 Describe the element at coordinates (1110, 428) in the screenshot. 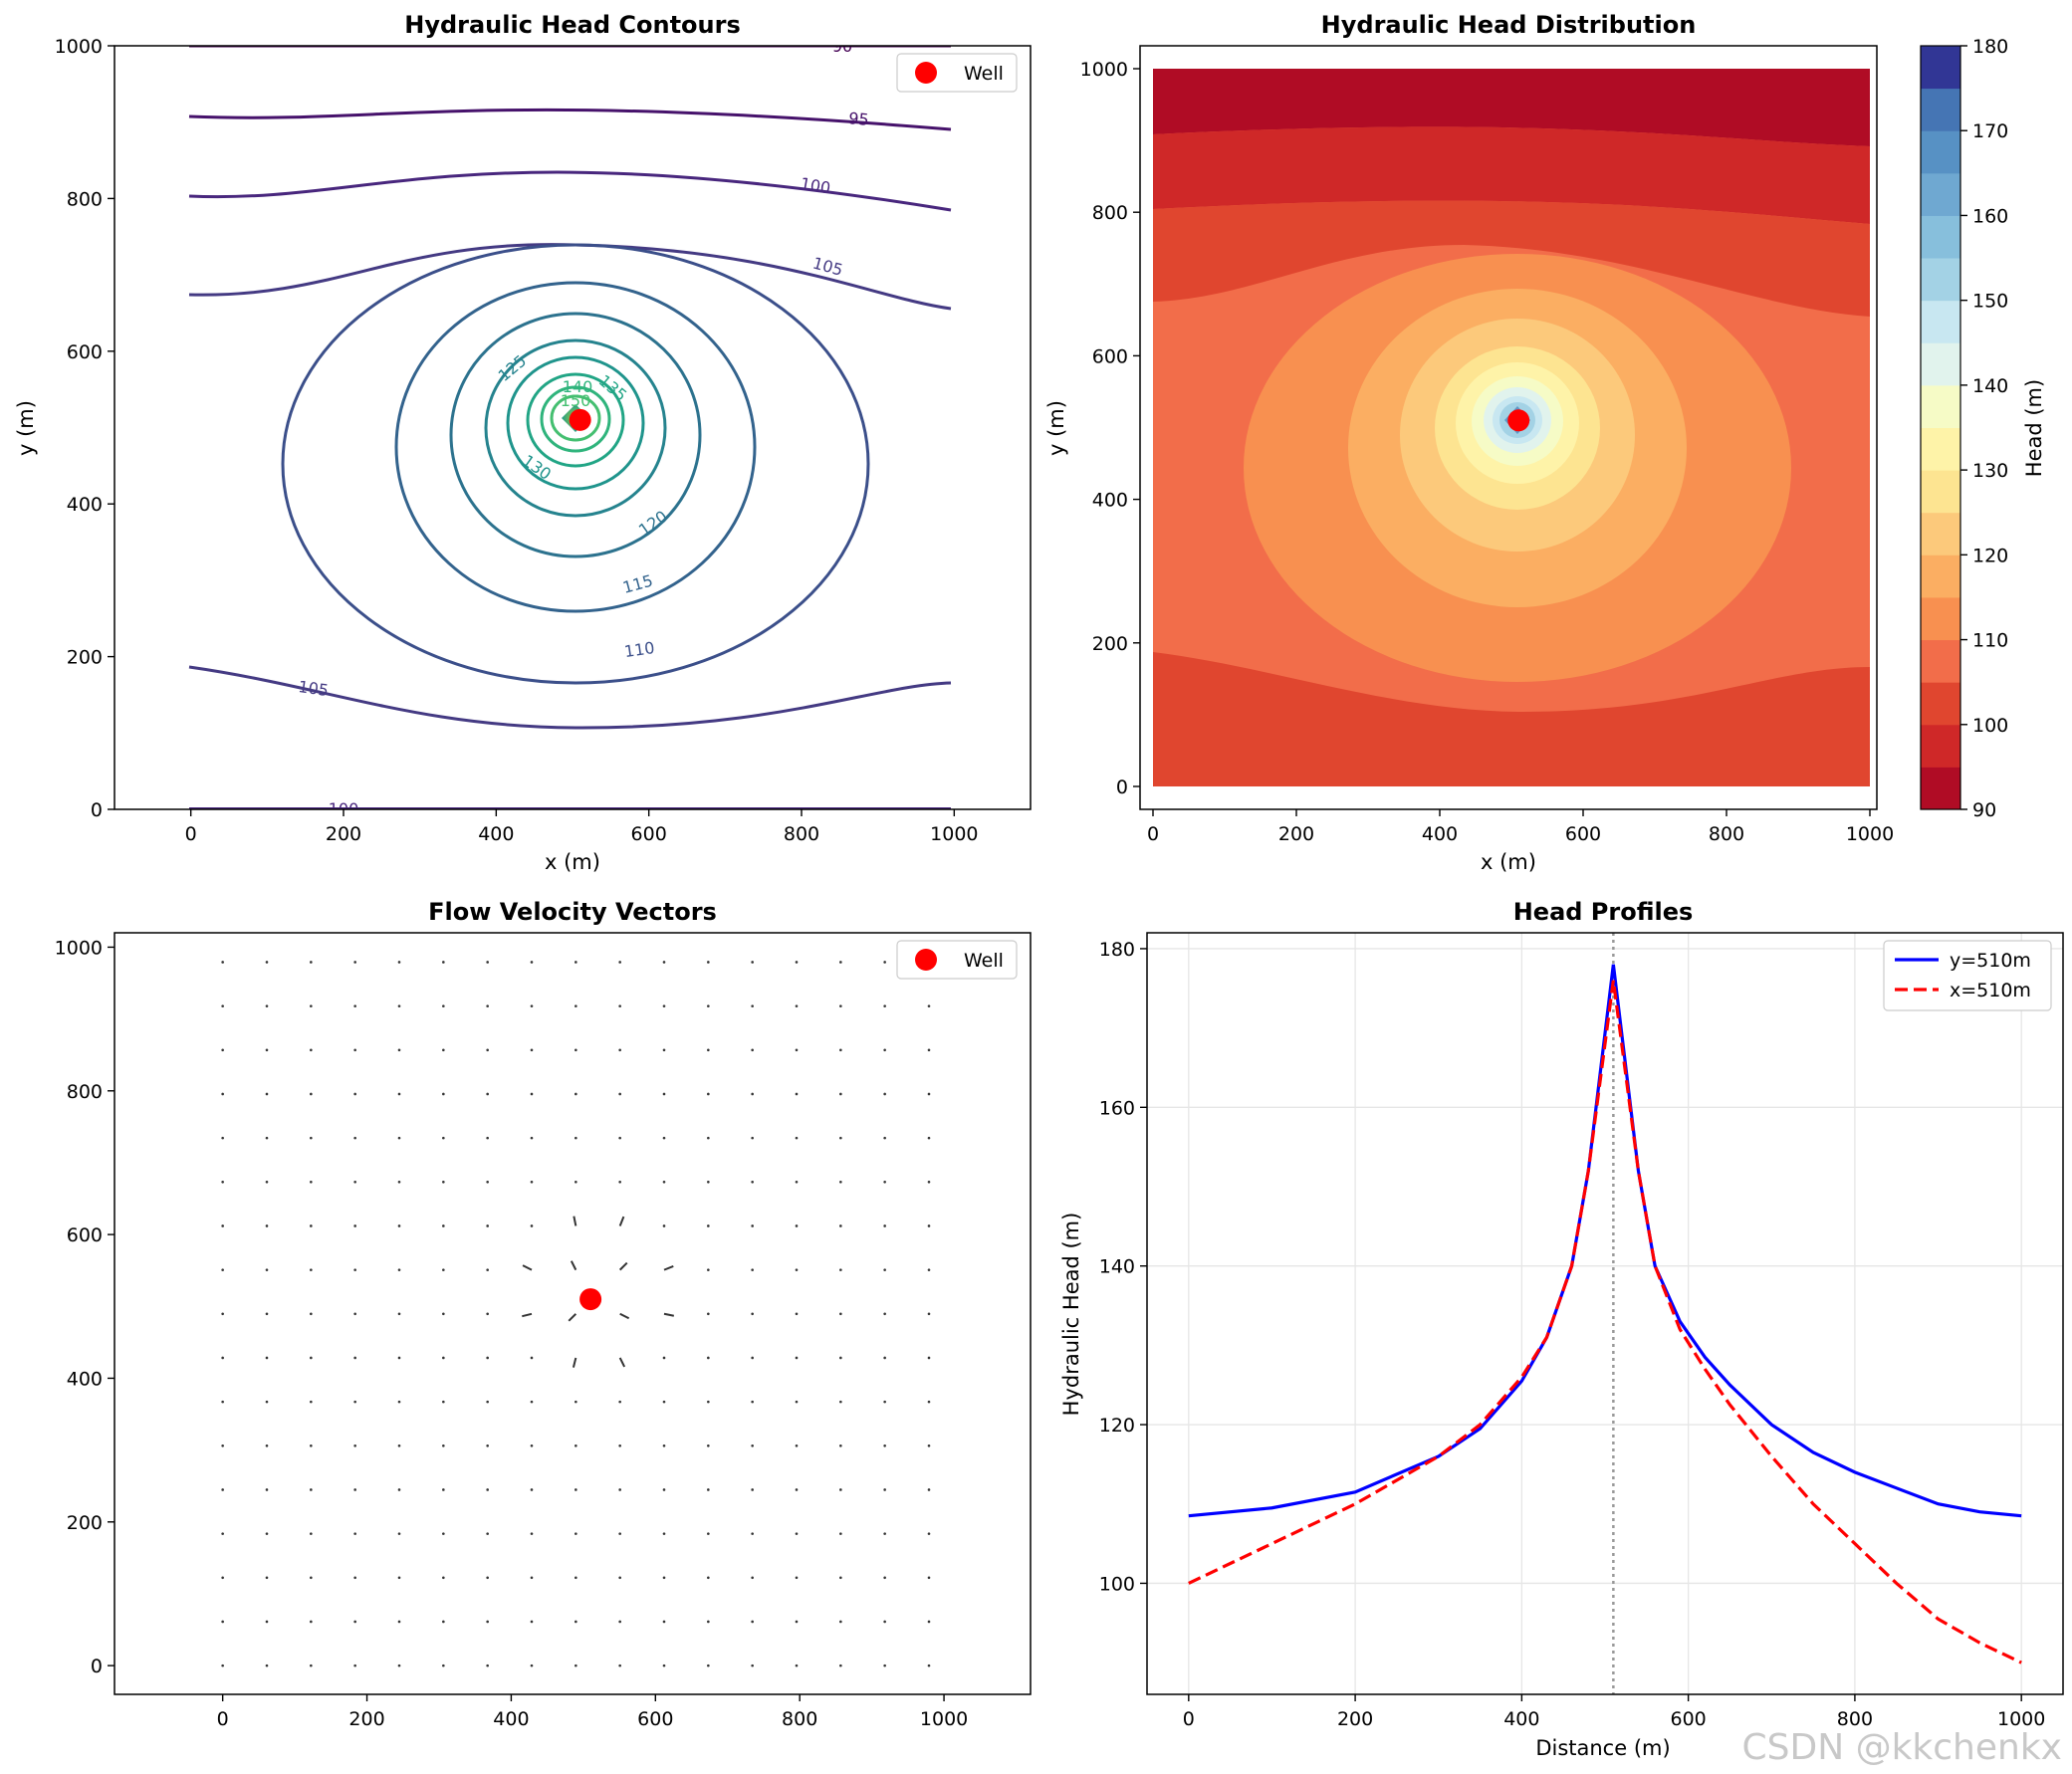

I see `p2-y-ticks: 0 200 400 600 800 1000` at that location.